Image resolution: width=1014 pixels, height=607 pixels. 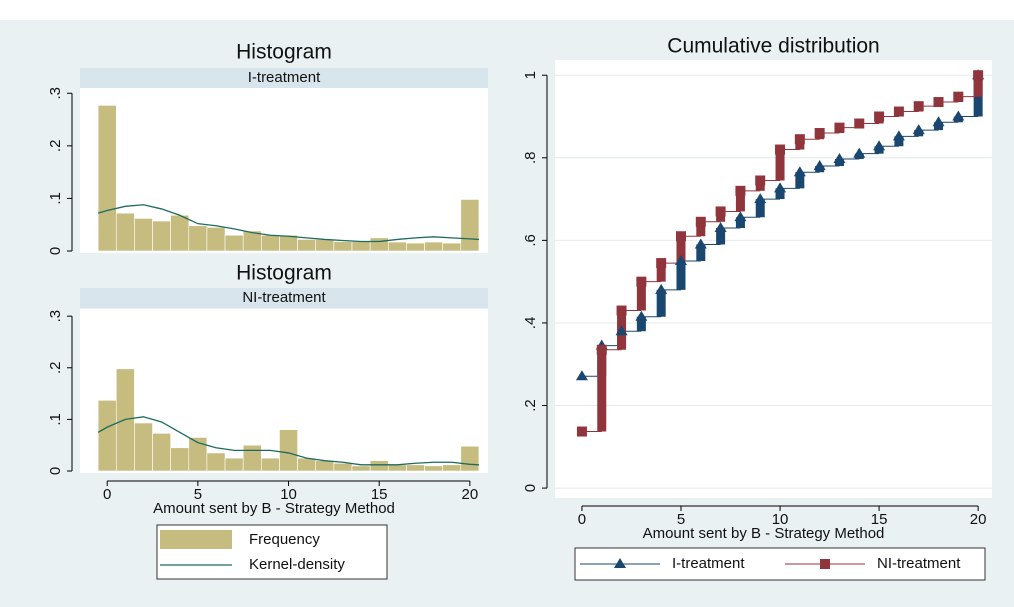 I want to click on panel-label: I-treatment, so click(x=284, y=77).